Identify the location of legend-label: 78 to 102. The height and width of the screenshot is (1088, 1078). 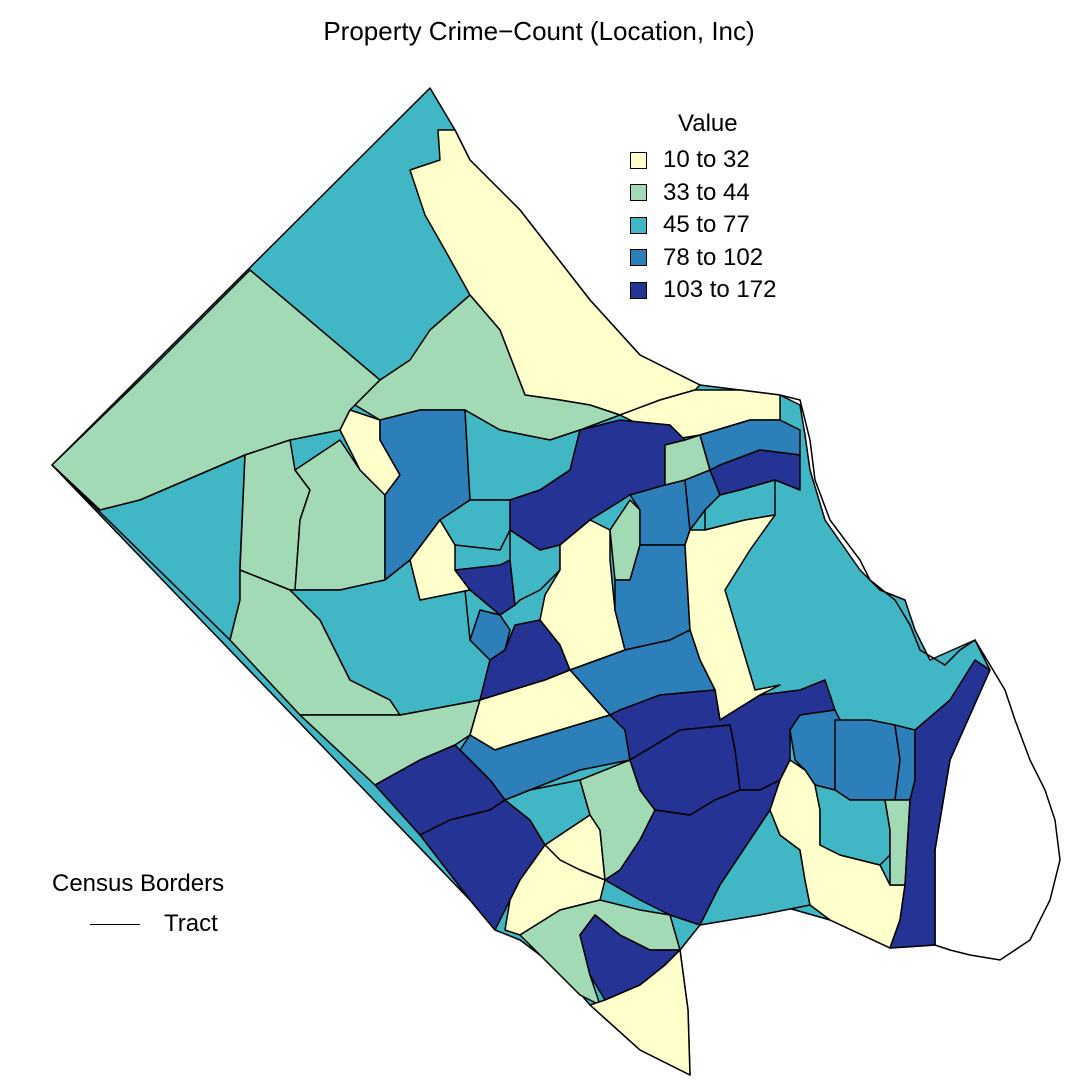
(713, 257).